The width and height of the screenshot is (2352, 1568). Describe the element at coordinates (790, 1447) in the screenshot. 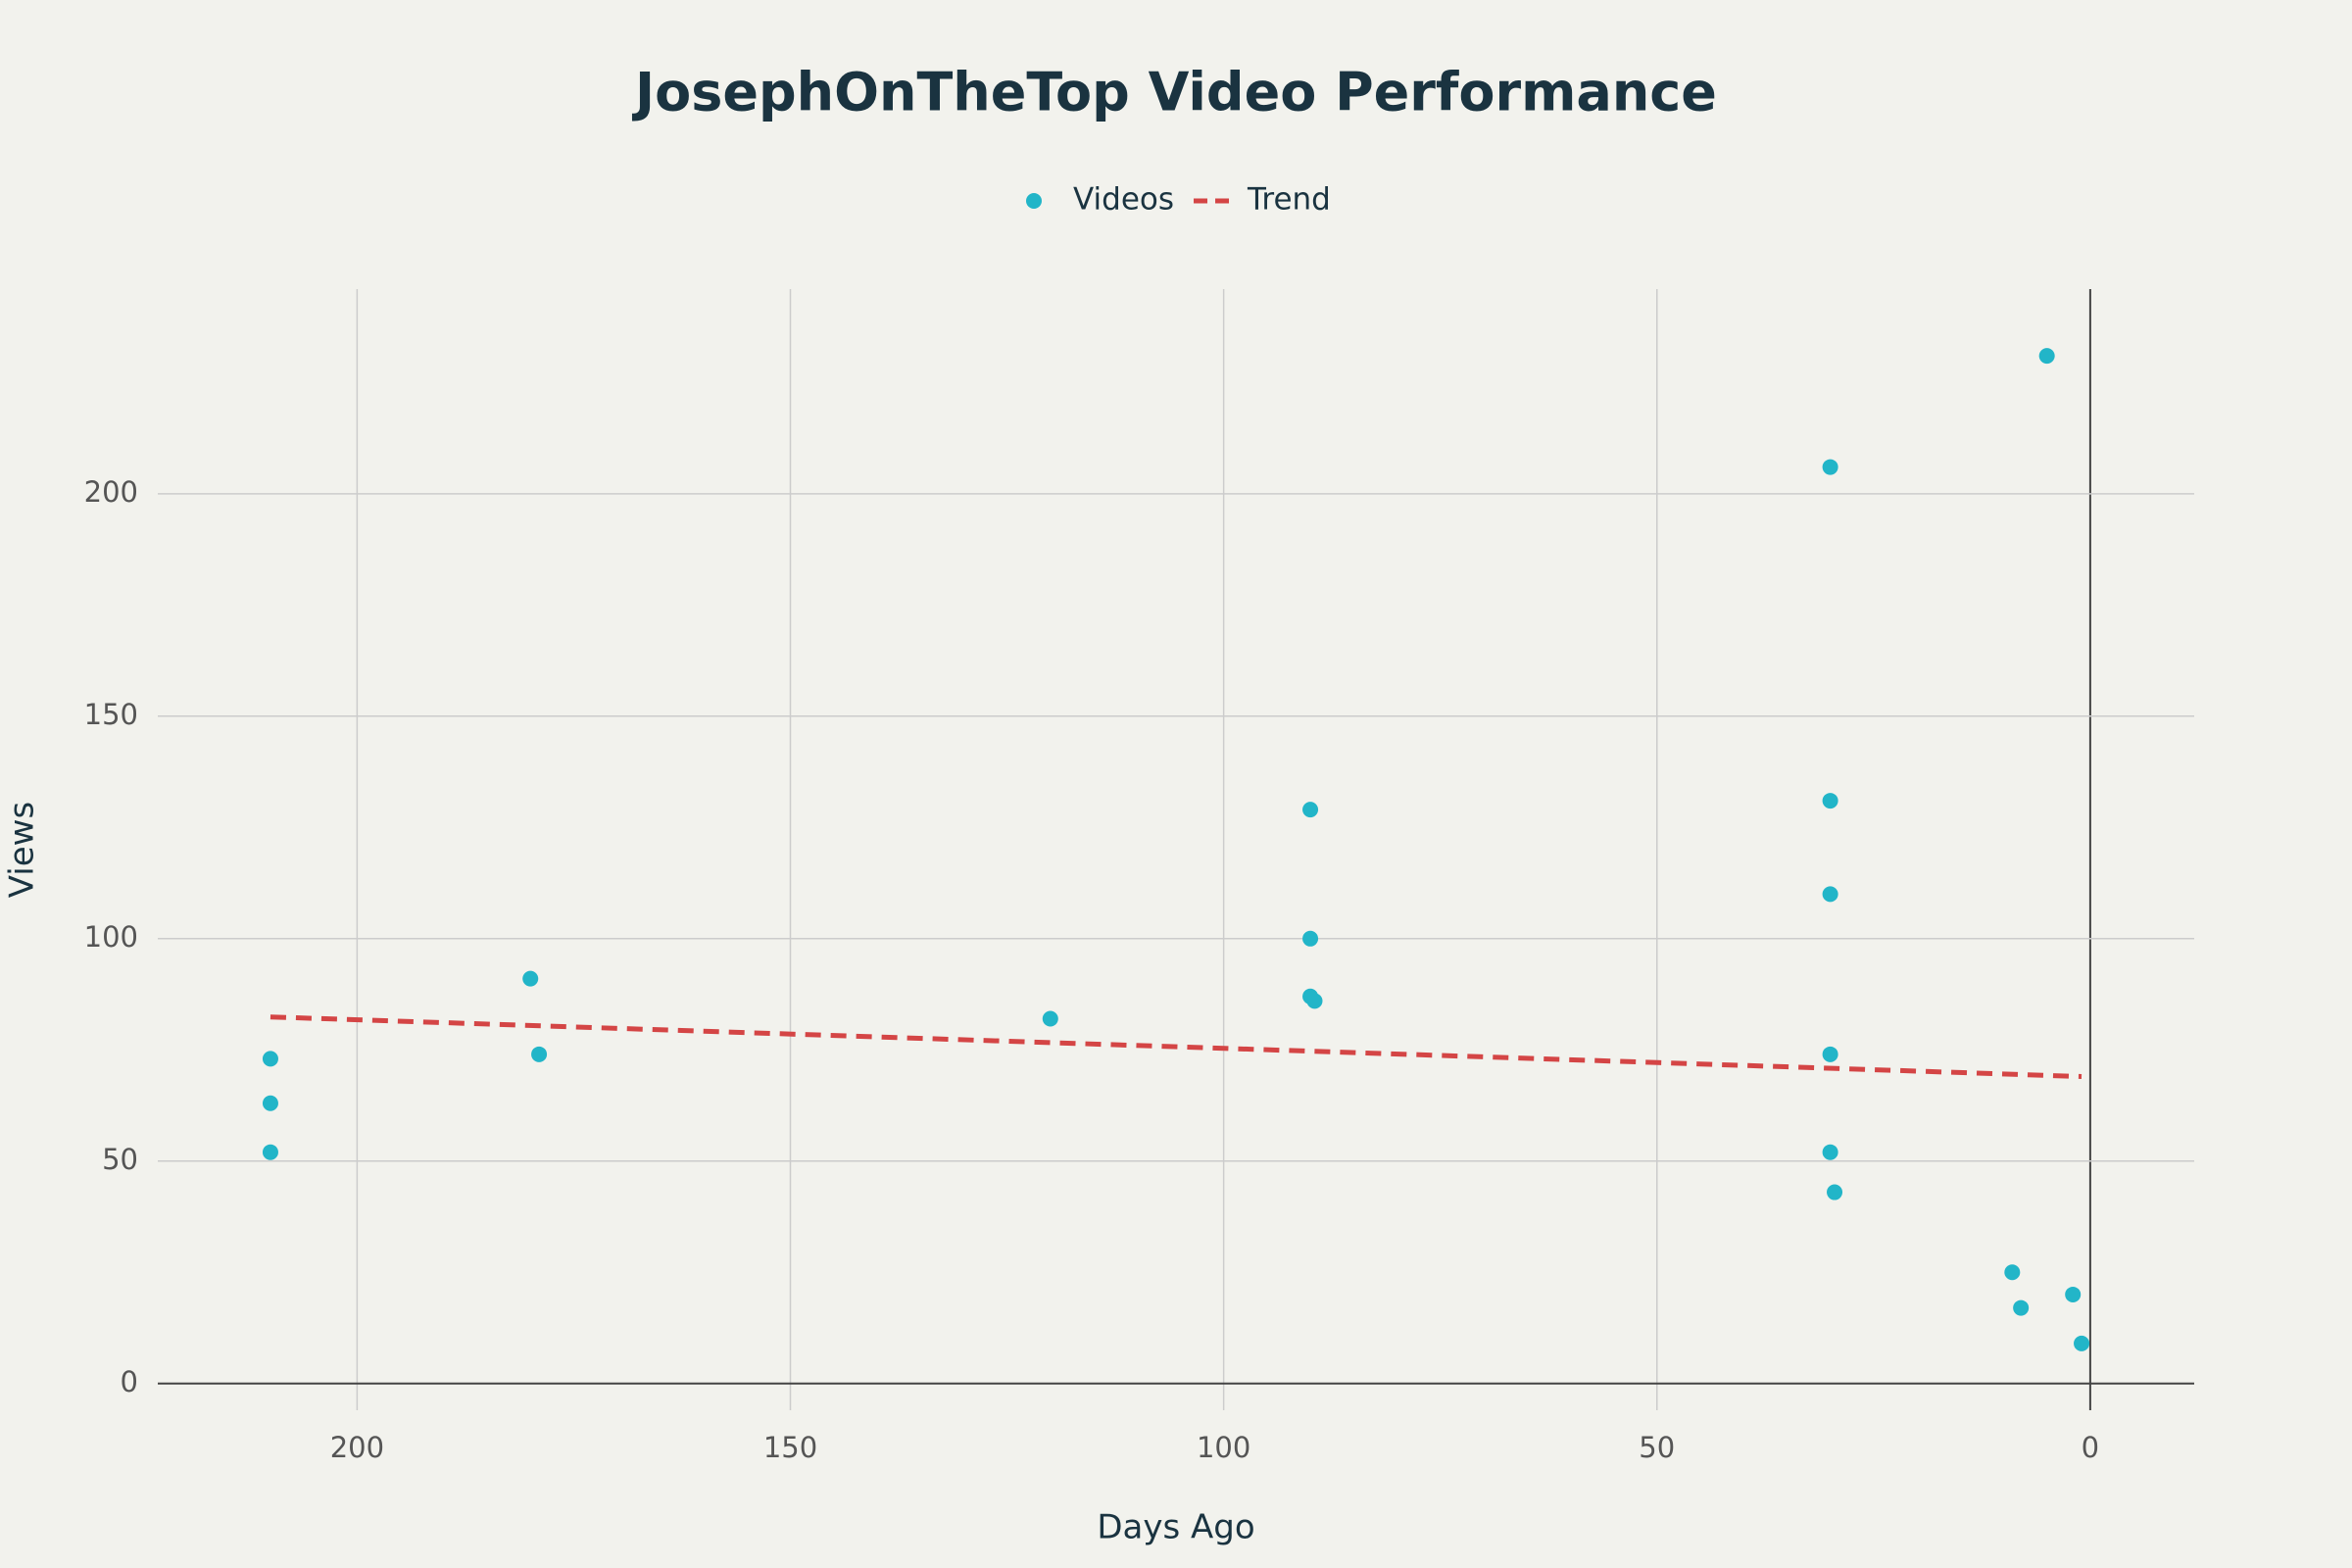

I see `x-tick-label: 150` at that location.